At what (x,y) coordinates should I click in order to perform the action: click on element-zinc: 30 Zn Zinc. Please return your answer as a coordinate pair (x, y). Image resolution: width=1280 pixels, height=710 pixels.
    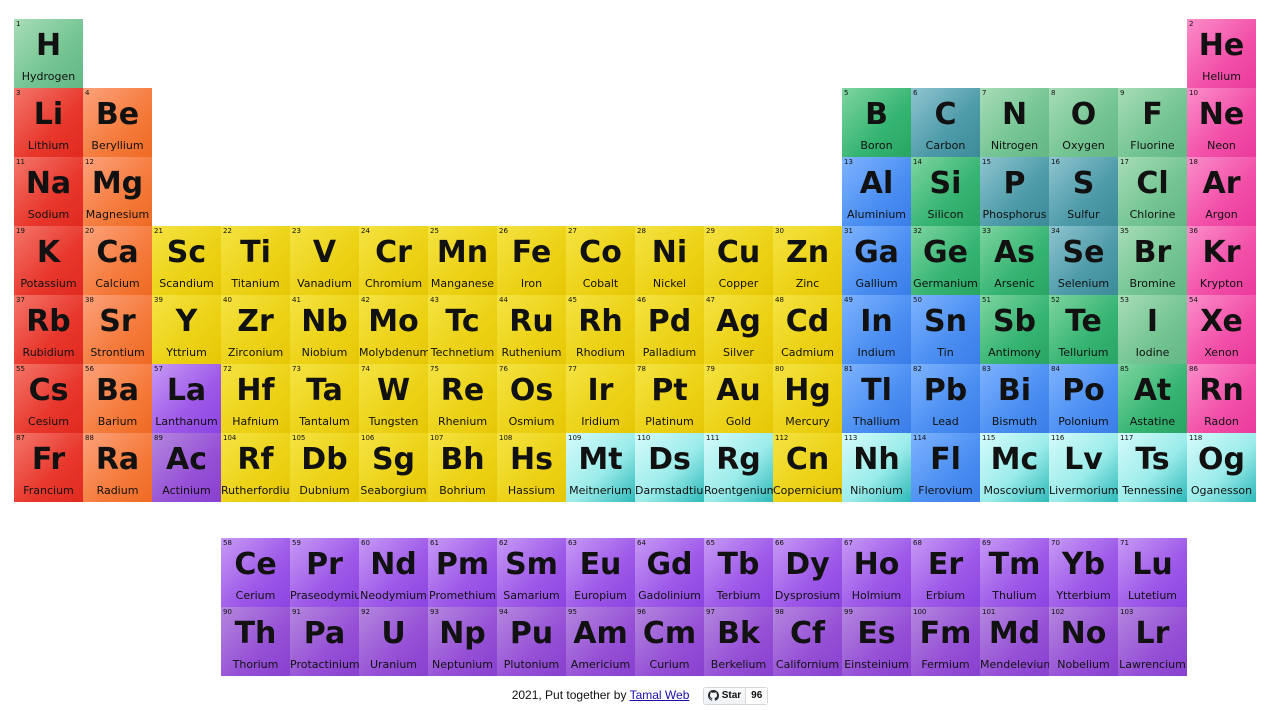
    Looking at the image, I should click on (807, 260).